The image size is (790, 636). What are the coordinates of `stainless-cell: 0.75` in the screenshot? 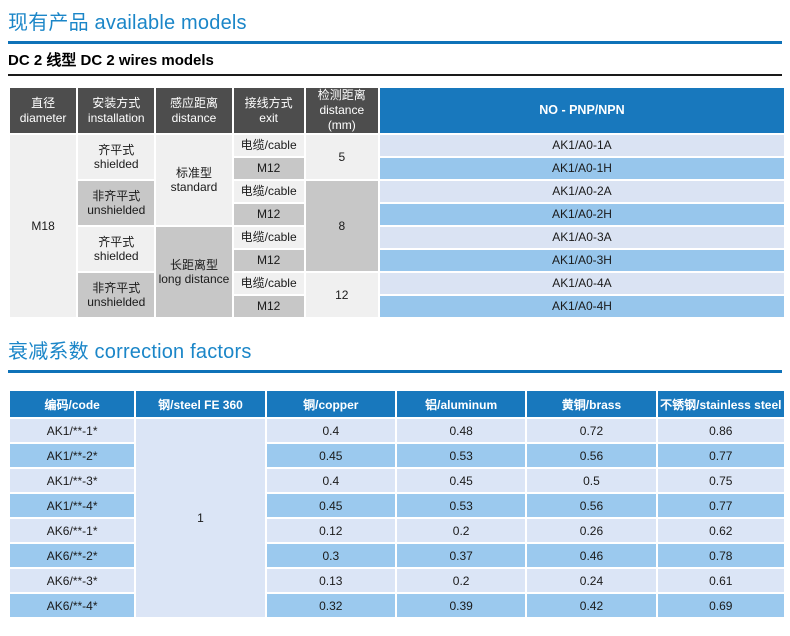 It's located at (720, 480).